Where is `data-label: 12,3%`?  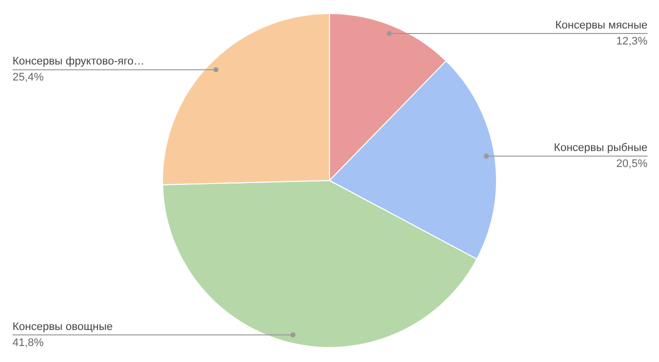 data-label: 12,3% is located at coordinates (632, 42).